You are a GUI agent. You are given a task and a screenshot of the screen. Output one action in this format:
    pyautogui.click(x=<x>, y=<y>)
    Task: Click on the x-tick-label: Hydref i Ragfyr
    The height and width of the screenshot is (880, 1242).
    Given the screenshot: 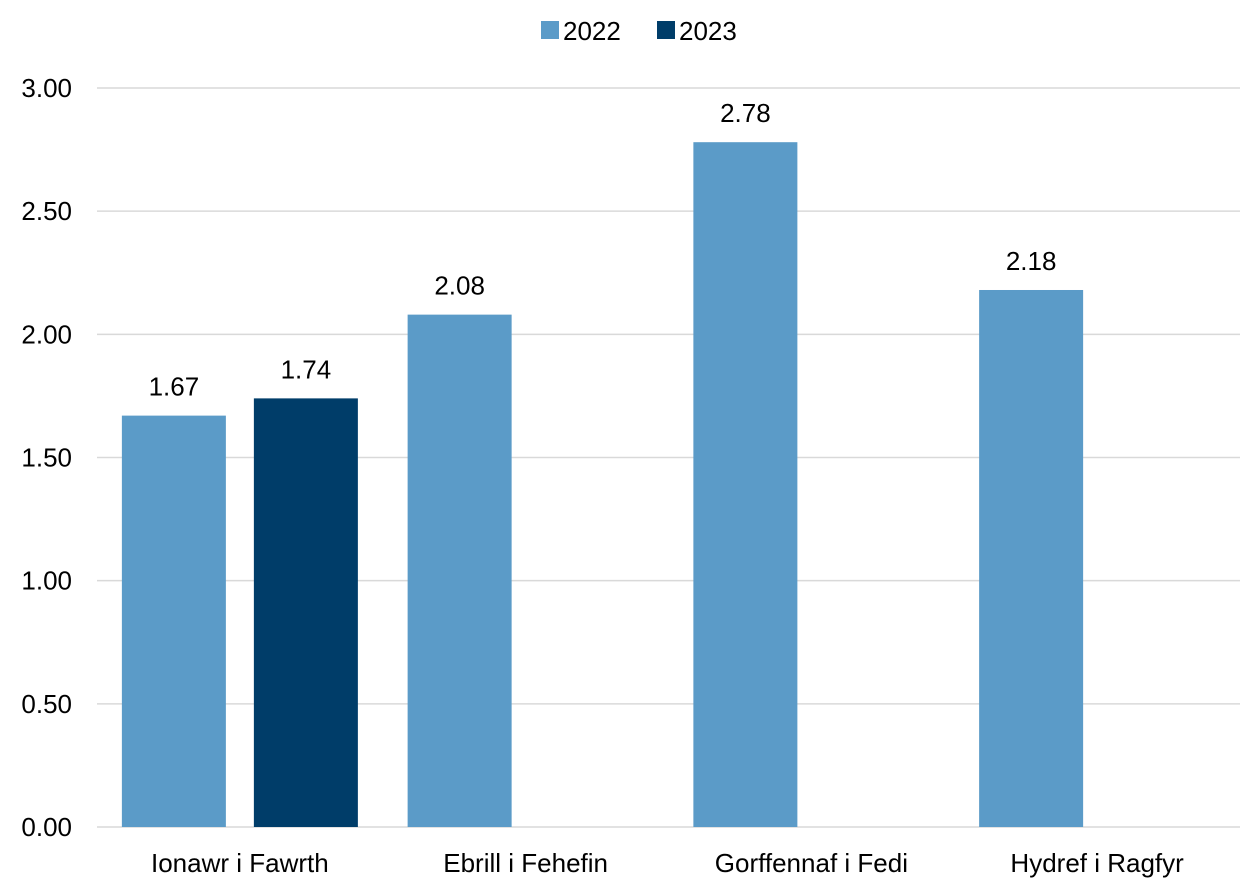 What is the action you would take?
    pyautogui.click(x=1097, y=863)
    